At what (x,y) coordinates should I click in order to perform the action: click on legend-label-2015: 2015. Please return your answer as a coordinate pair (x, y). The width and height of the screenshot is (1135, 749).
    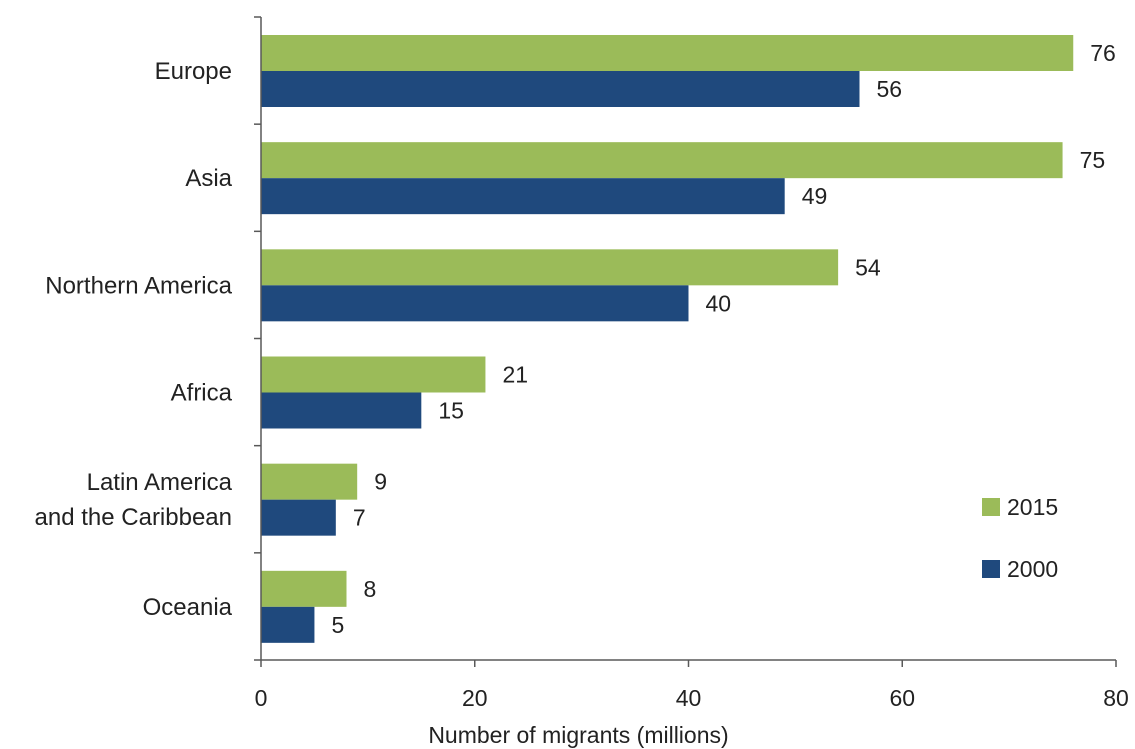
    Looking at the image, I should click on (1032, 507).